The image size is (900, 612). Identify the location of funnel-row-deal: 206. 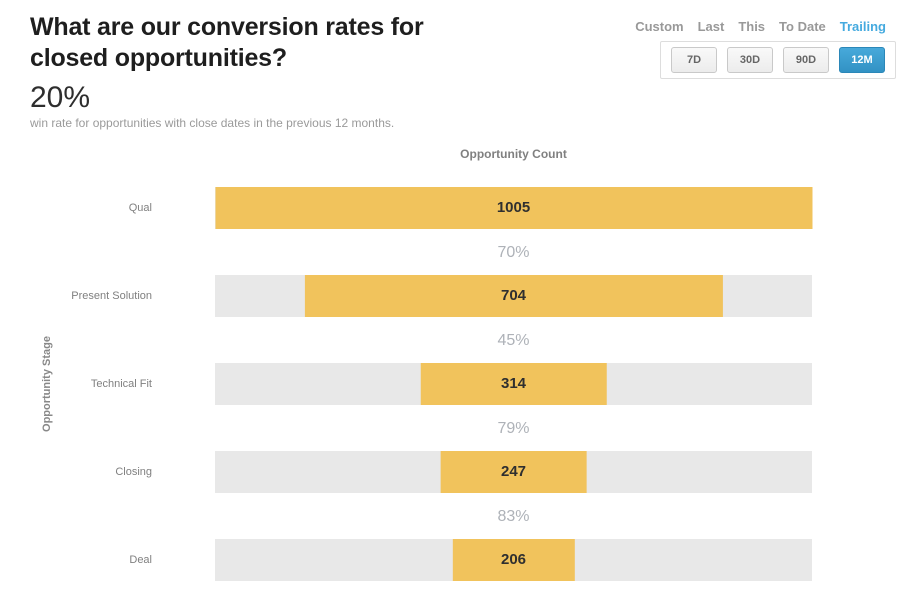
(513, 560).